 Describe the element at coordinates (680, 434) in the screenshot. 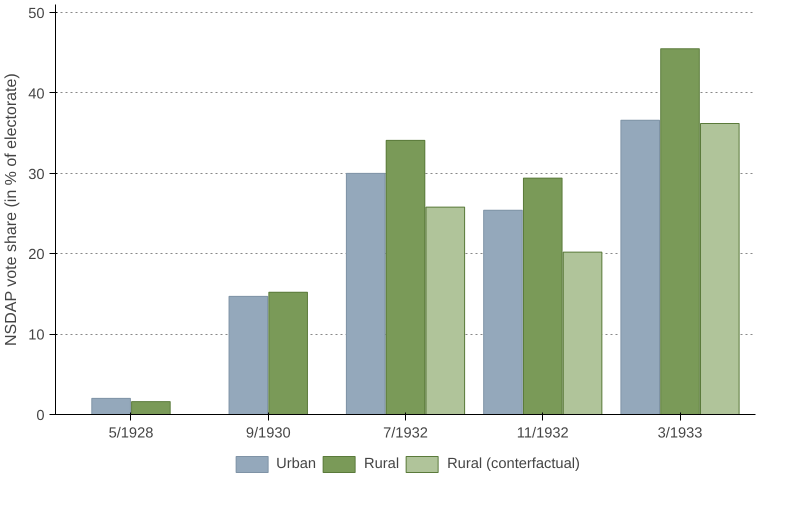

I see `x-tick-label: 3/1933` at that location.